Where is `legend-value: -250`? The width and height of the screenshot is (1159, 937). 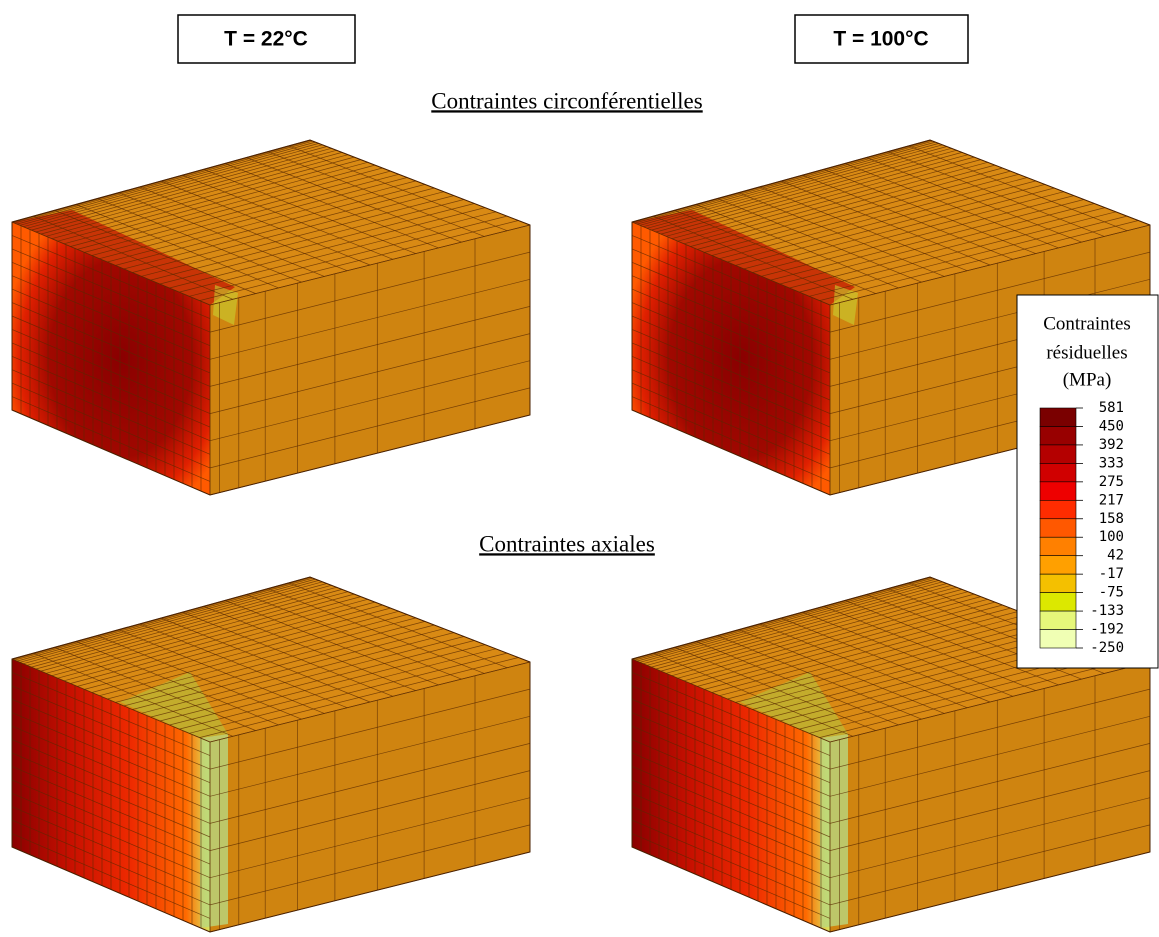 legend-value: -250 is located at coordinates (1107, 648).